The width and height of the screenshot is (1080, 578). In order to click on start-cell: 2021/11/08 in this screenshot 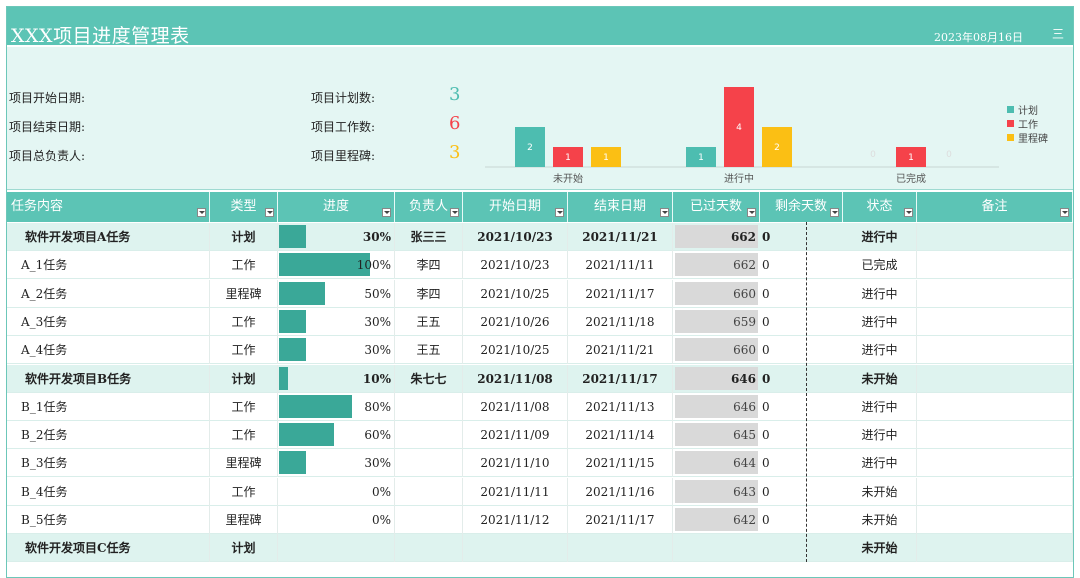, I will do `click(515, 406)`.